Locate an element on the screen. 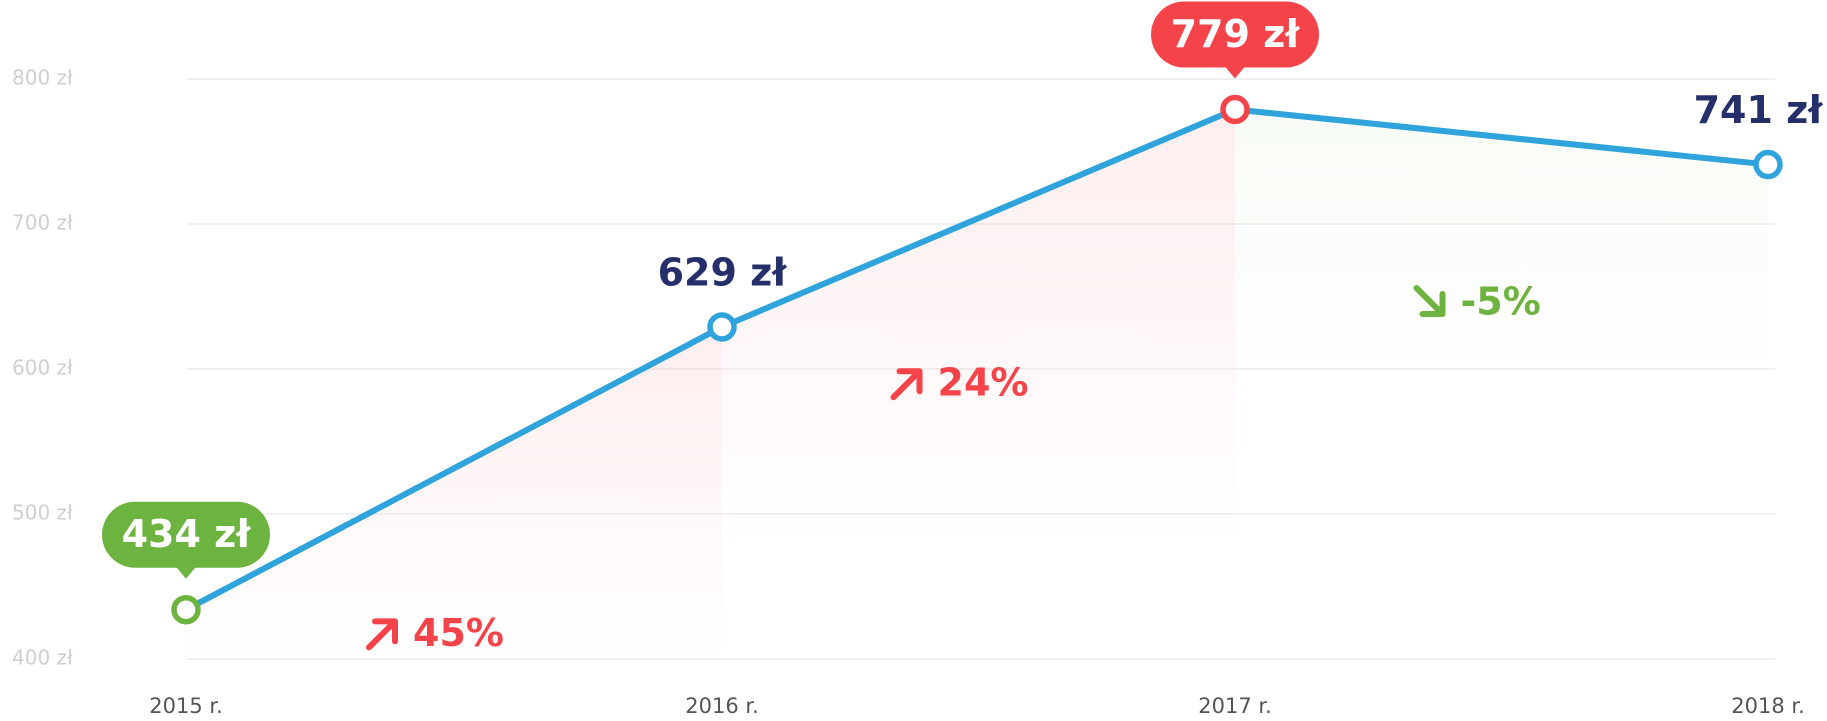  y-tick-label: 400 zł is located at coordinates (42, 658).